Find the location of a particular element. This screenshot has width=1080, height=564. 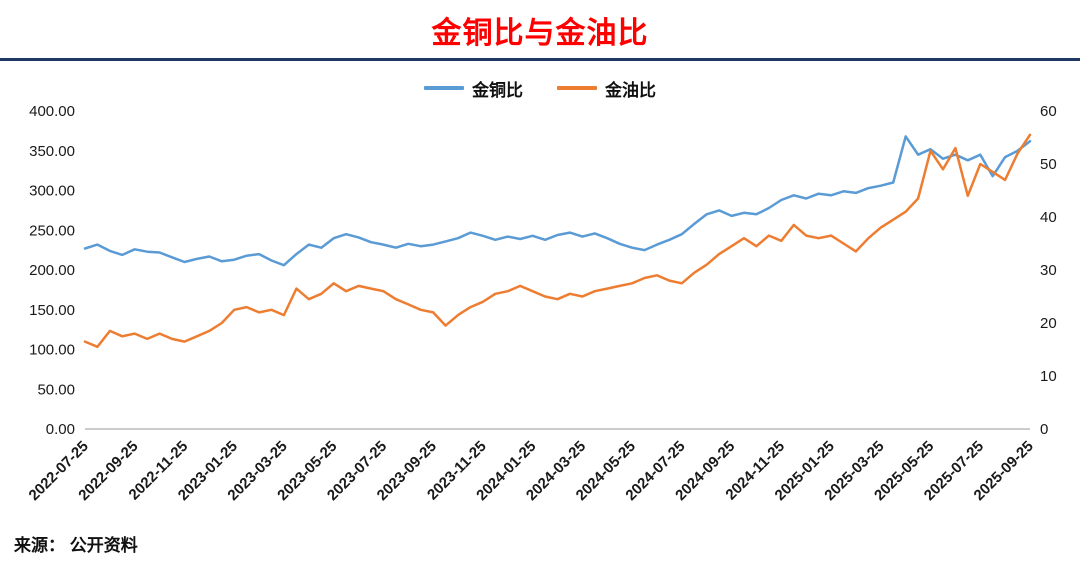

legend-label-gold-oil: 金油比 is located at coordinates (630, 90).